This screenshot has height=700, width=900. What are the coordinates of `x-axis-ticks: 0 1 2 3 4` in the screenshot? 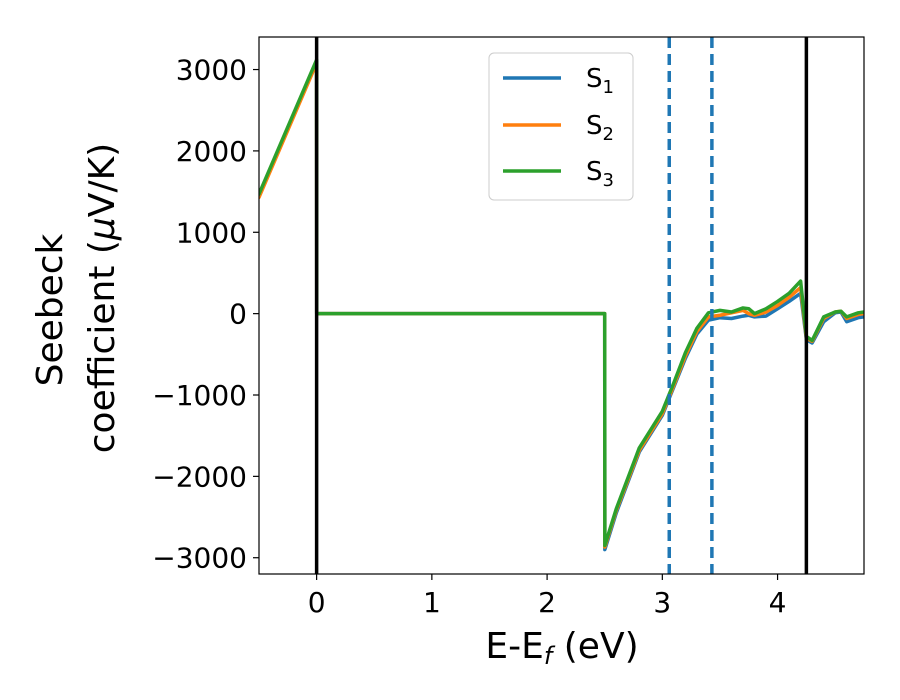 It's located at (547, 596).